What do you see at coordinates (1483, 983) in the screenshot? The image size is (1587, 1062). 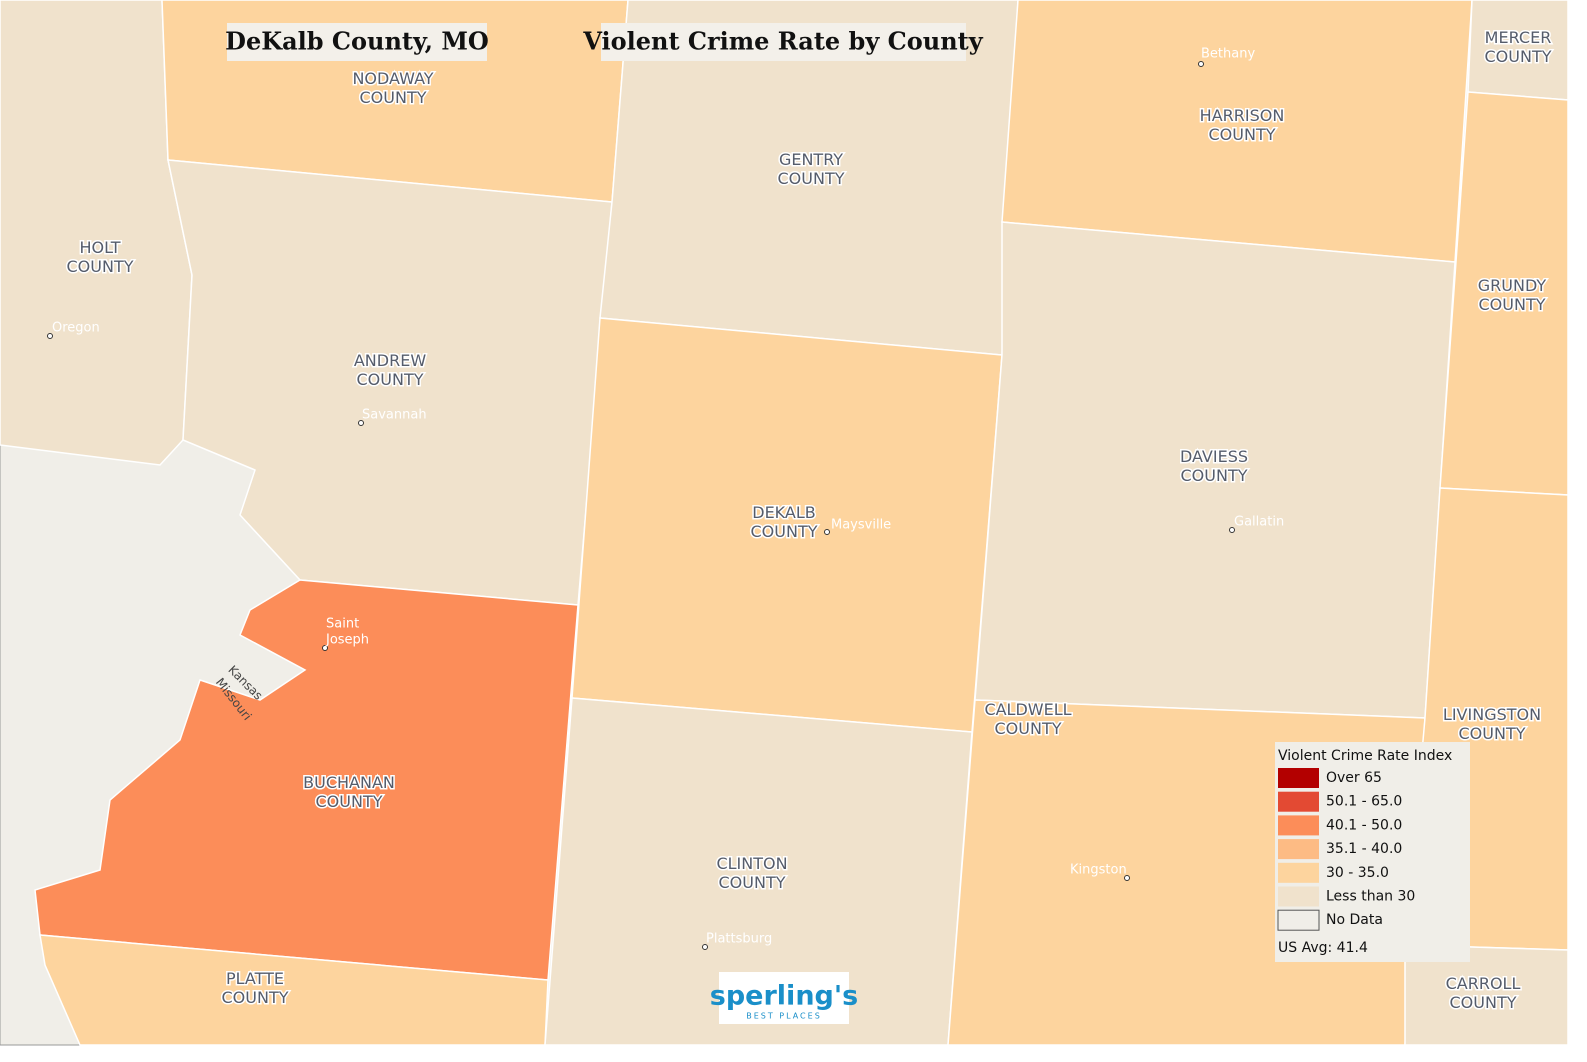 I see `county-label: CARROLL` at bounding box center [1483, 983].